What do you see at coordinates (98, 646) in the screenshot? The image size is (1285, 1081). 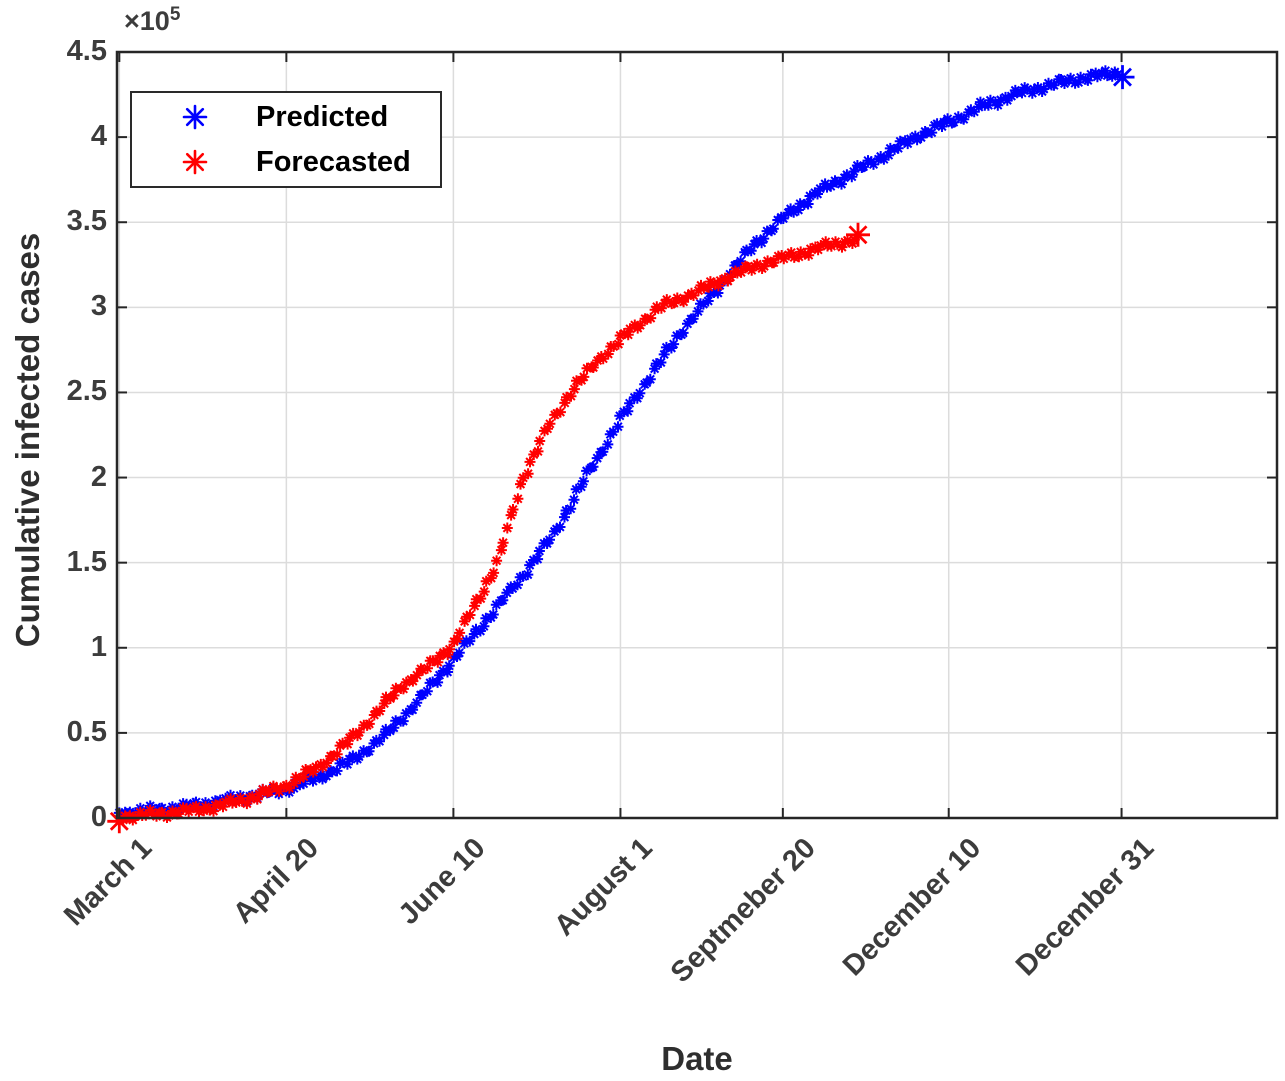 I see `y-tick-label: 1` at bounding box center [98, 646].